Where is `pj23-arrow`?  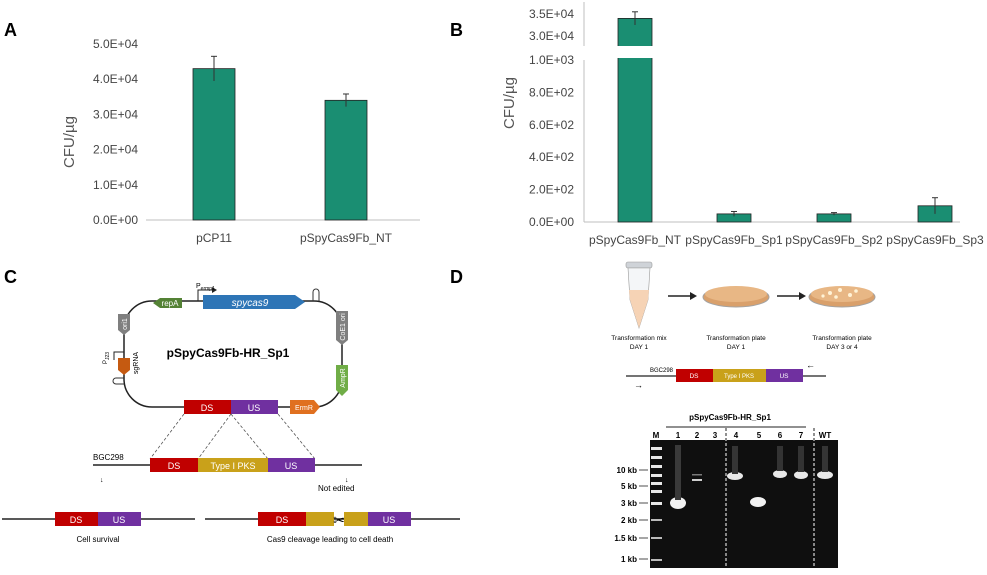 pj23-arrow is located at coordinates (118, 355).